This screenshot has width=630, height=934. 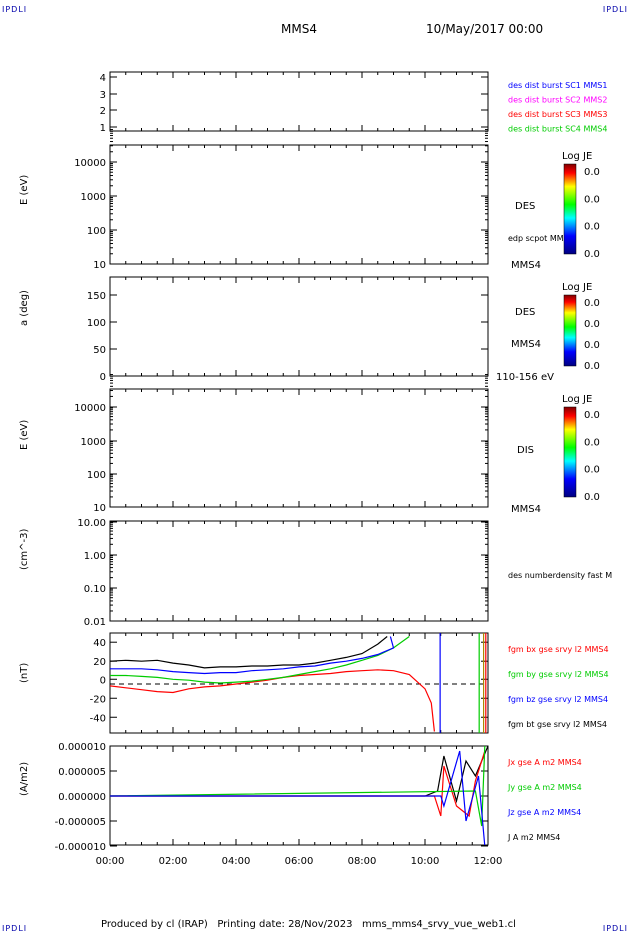 I want to click on panel-6-ytick-label: 0, so click(x=103, y=680).